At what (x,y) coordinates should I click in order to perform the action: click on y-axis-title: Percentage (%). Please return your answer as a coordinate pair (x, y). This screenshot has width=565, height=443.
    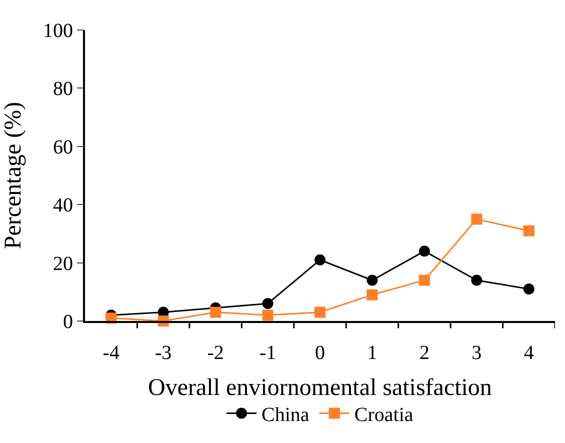
    Looking at the image, I should click on (13, 176).